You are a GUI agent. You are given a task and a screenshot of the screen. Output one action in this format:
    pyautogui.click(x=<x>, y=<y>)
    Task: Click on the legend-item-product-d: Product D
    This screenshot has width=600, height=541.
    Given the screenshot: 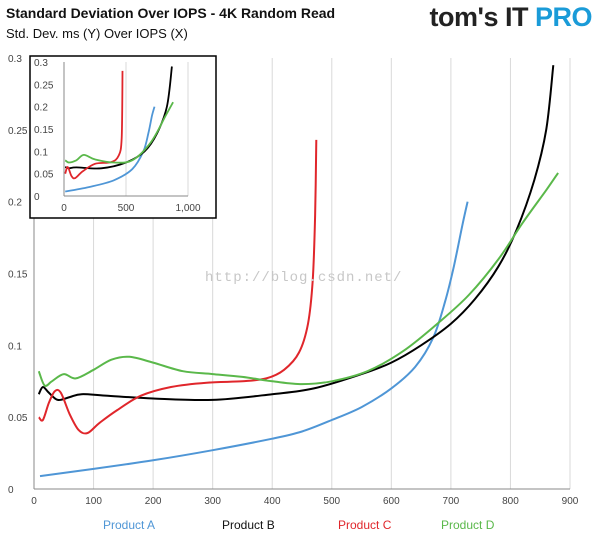 What is the action you would take?
    pyautogui.click(x=468, y=525)
    